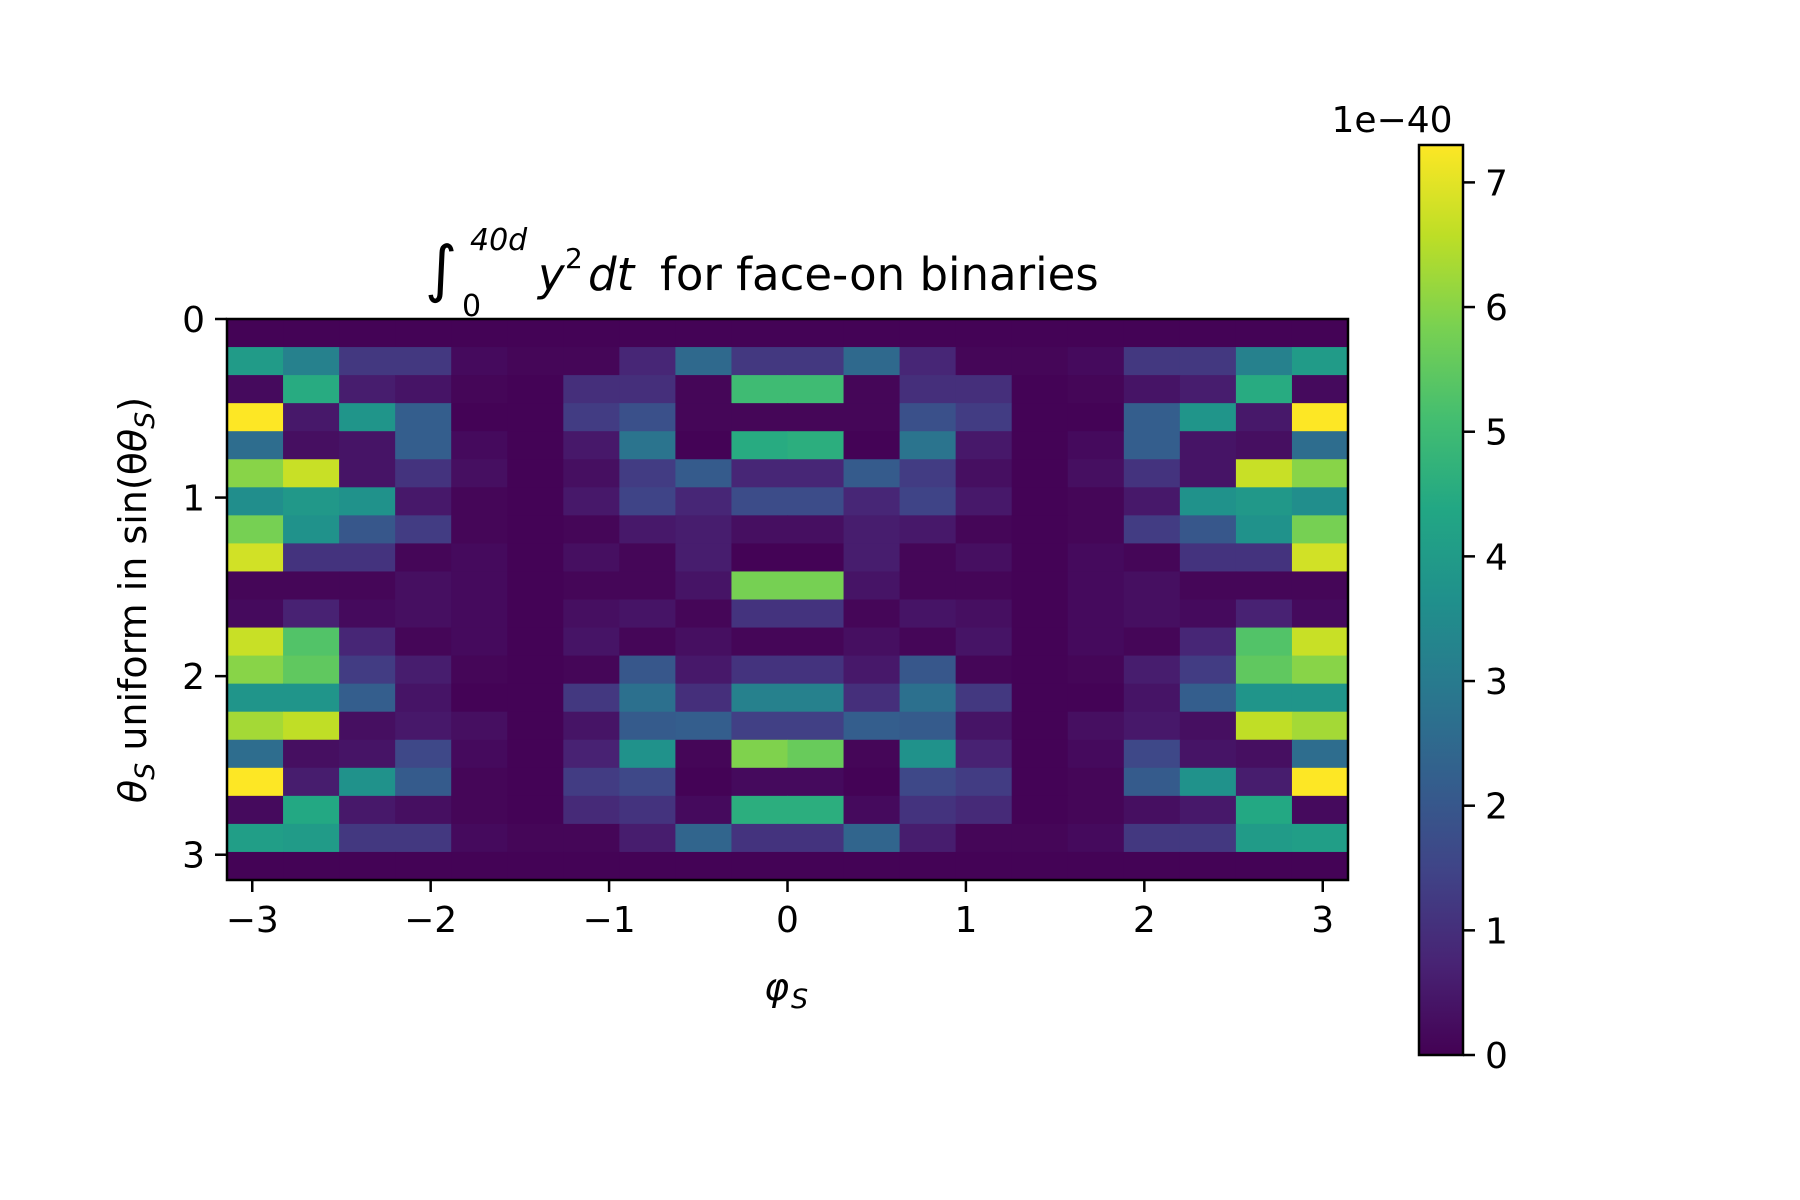  What do you see at coordinates (879, 274) in the screenshot?
I see `title-rest: for face-on binaries` at bounding box center [879, 274].